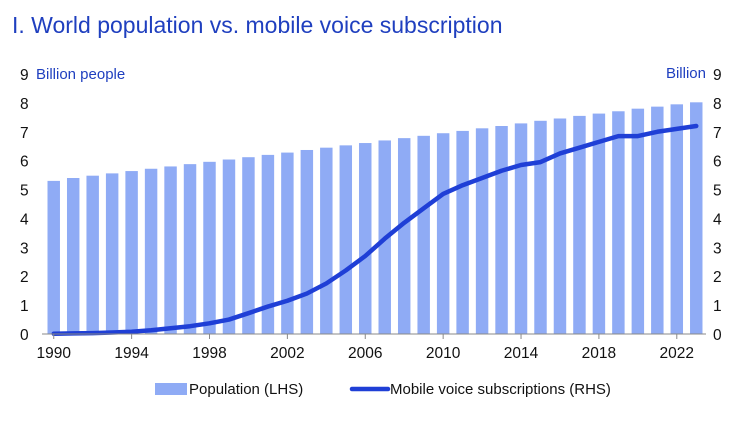 Image resolution: width=755 pixels, height=422 pixels. I want to click on right-y-tick-label: 9, so click(717, 75).